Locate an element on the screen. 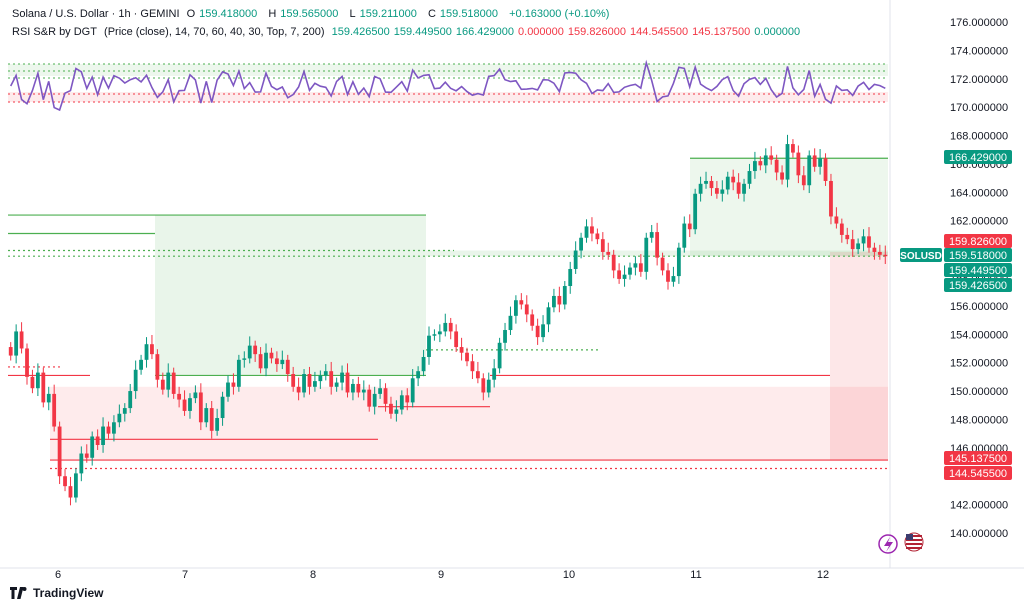  indicator-value: 166.429000 is located at coordinates (485, 32).